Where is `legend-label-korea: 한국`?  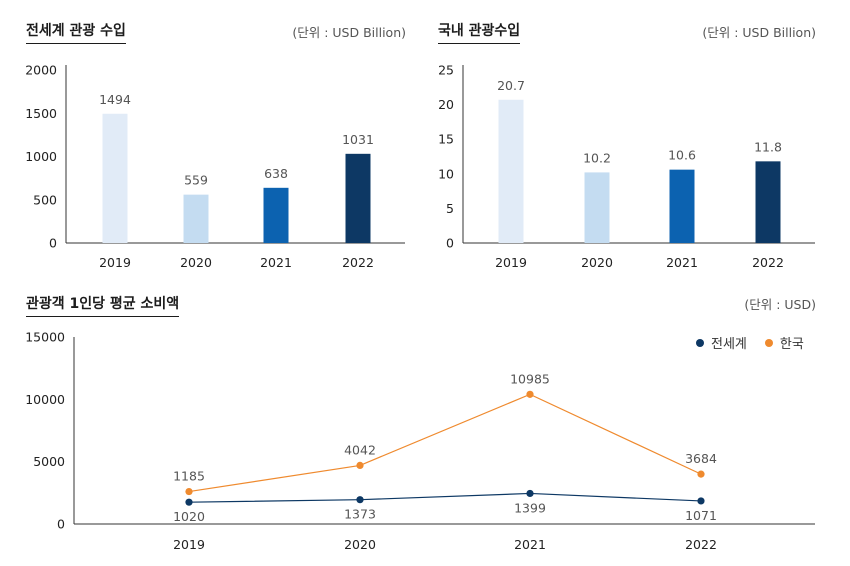
legend-label-korea: 한국 is located at coordinates (791, 344).